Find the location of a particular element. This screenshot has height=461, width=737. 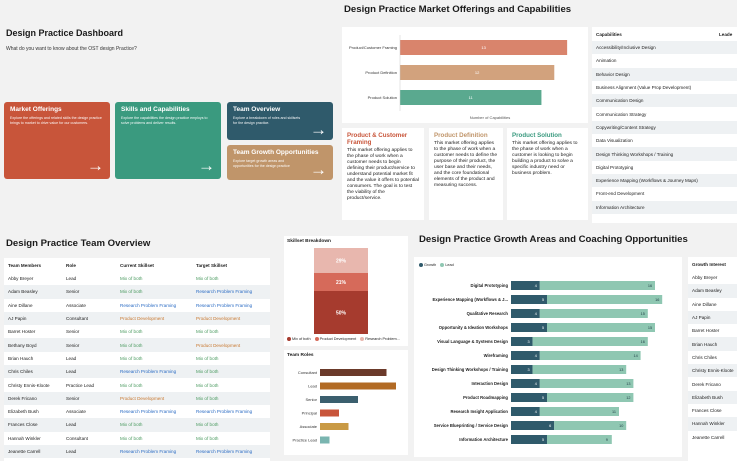

capability-cell: Communication Strategy is located at coordinates (621, 114).